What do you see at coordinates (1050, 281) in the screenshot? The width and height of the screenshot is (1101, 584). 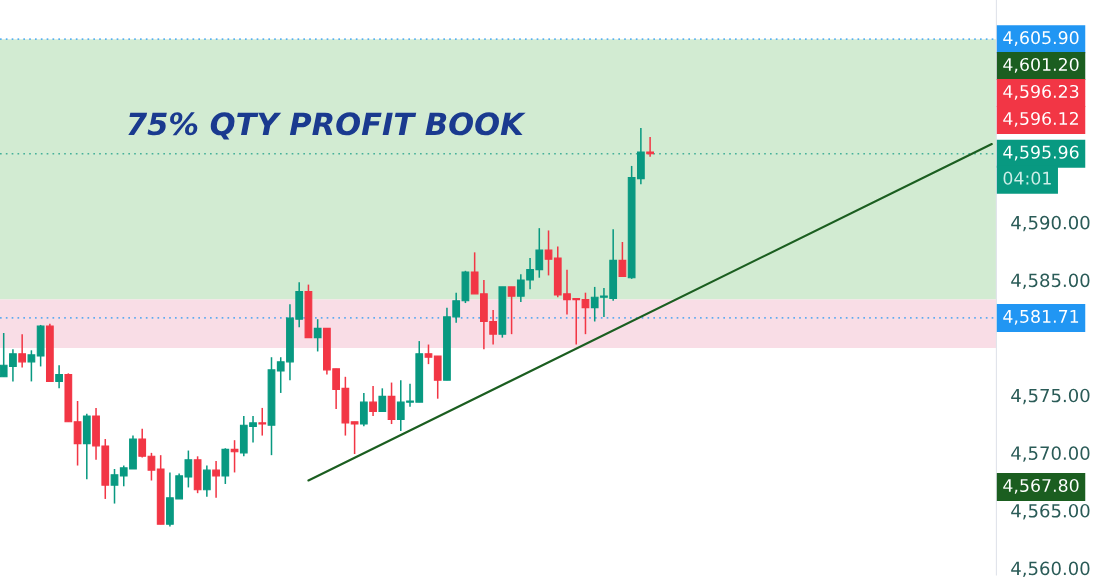 I see `y-tick-label: 4,585.00` at bounding box center [1050, 281].